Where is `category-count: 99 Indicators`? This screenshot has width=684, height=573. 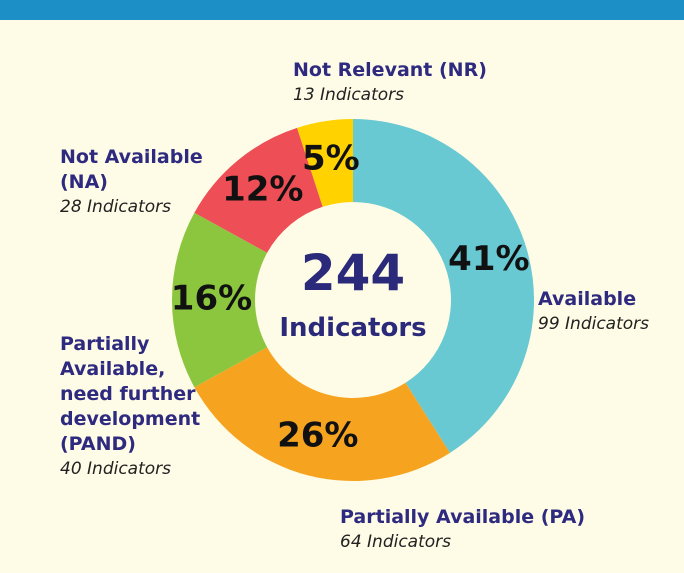 category-count: 99 Indicators is located at coordinates (594, 324).